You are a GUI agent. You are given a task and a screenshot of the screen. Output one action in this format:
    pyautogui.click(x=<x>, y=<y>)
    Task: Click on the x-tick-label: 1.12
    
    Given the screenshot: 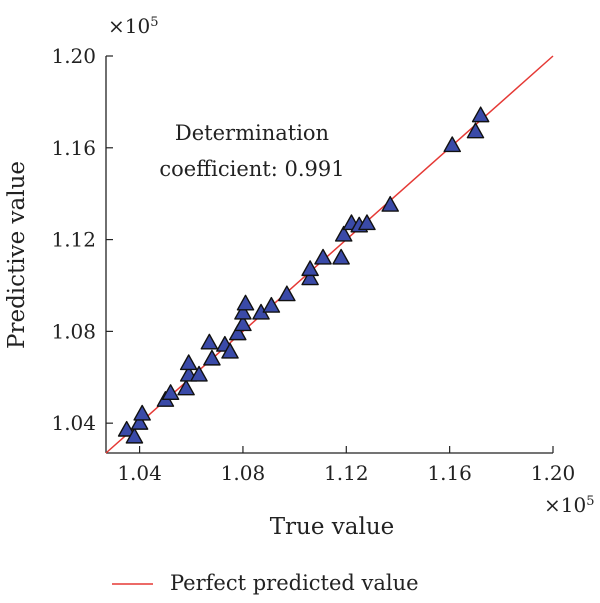 What is the action you would take?
    pyautogui.click(x=346, y=473)
    